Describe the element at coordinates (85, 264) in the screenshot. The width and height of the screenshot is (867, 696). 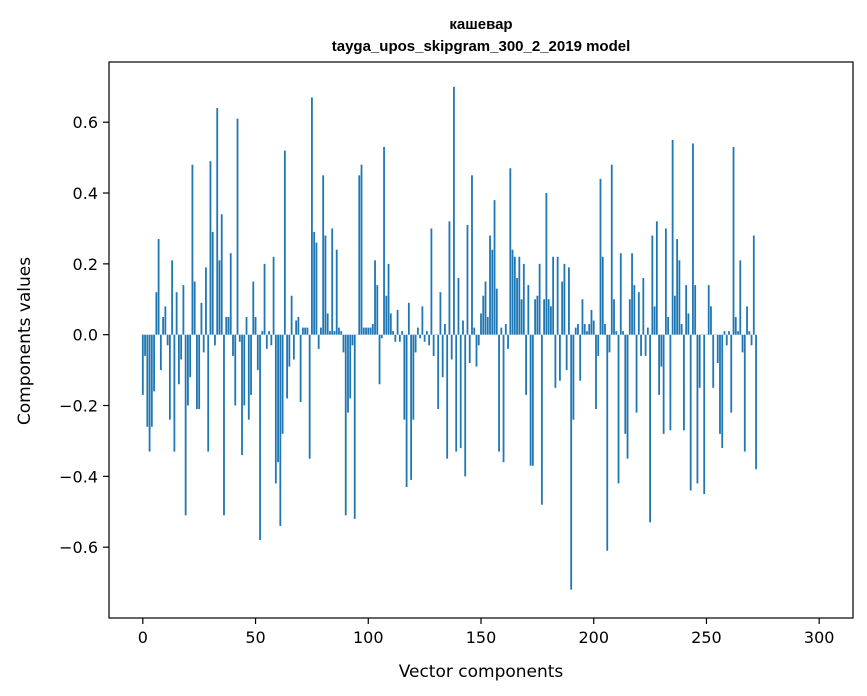
I see `y-tick-label: 0.2` at that location.